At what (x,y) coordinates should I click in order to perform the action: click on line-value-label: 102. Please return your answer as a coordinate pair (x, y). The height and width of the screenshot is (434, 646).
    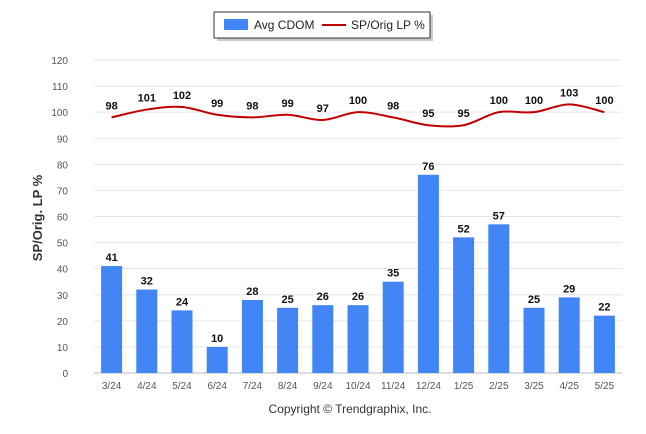
    Looking at the image, I should click on (182, 96).